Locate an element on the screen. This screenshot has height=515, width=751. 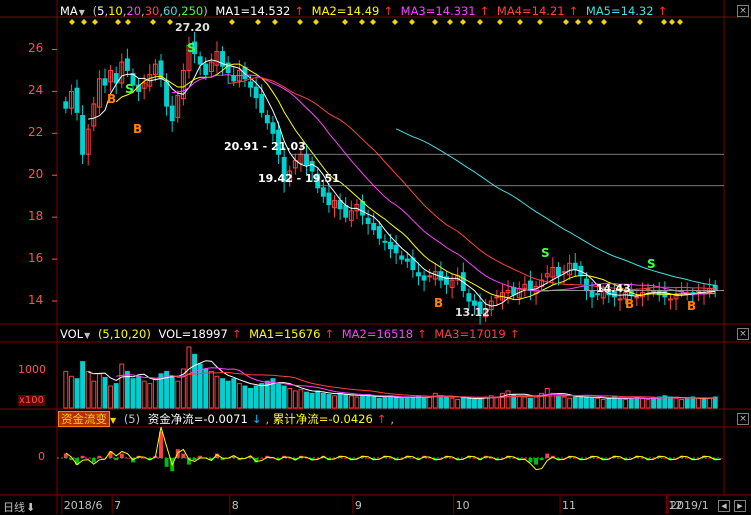
cumulative-flow-line is located at coordinates (393, 449).